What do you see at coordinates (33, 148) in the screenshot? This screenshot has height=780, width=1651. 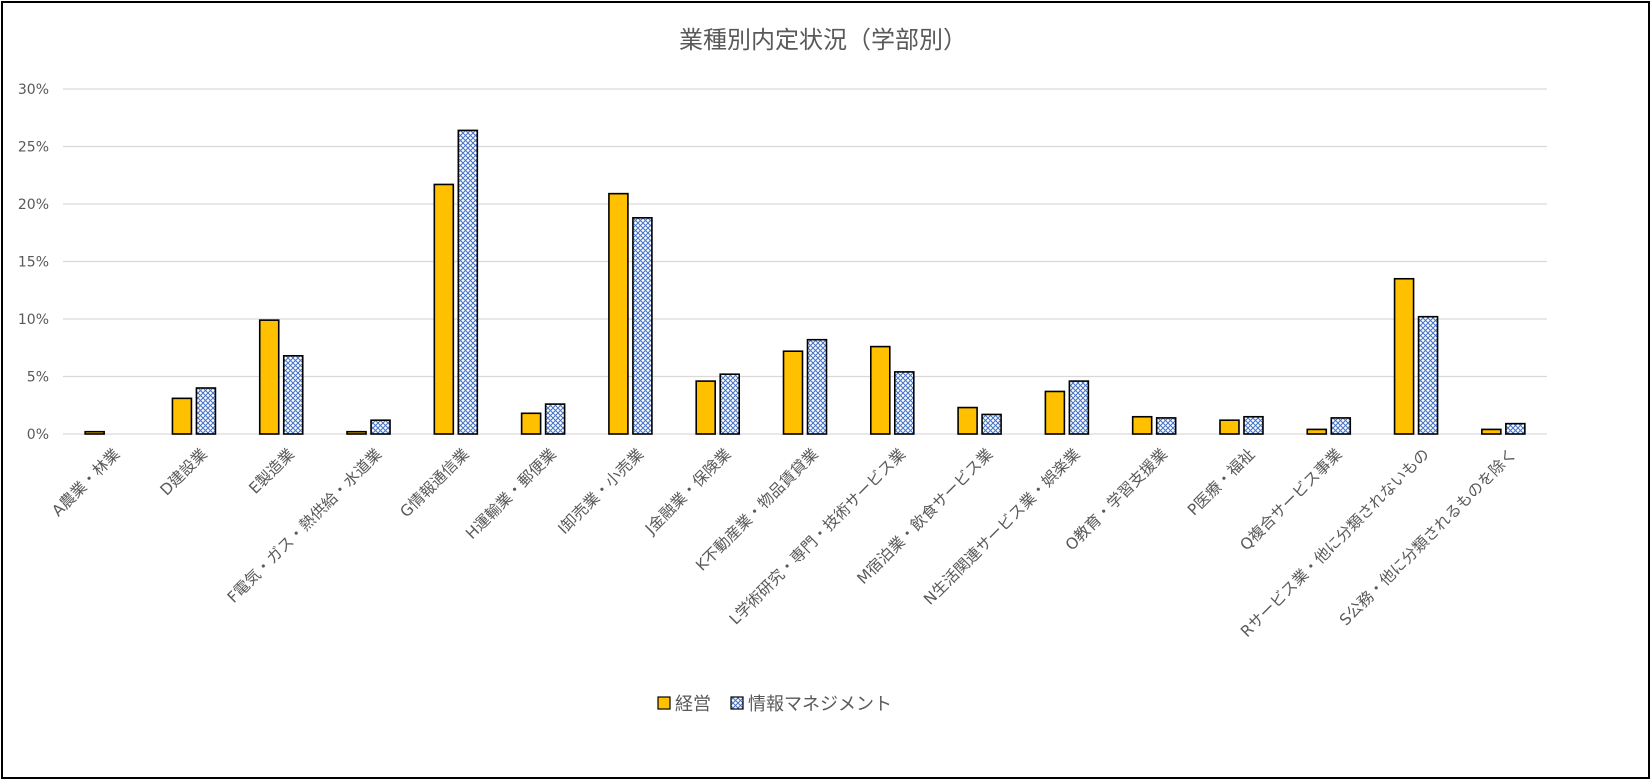 I see `y-tick-label: 25%` at bounding box center [33, 148].